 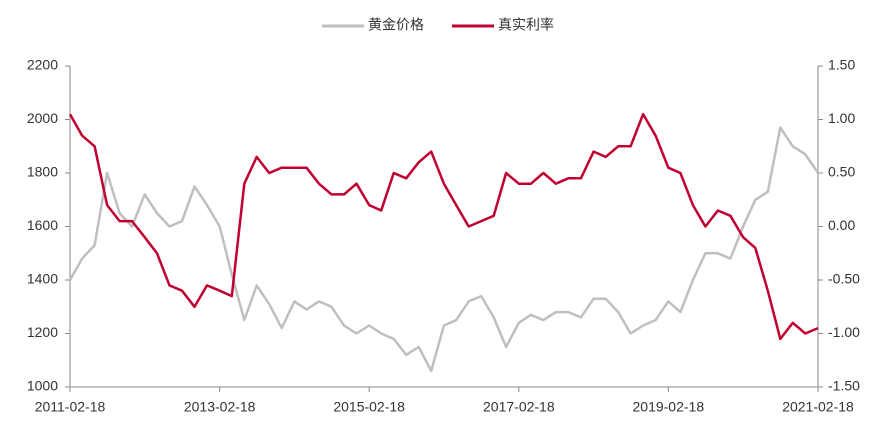 What do you see at coordinates (669, 407) in the screenshot?
I see `x-tick-label: 2019-02-18` at bounding box center [669, 407].